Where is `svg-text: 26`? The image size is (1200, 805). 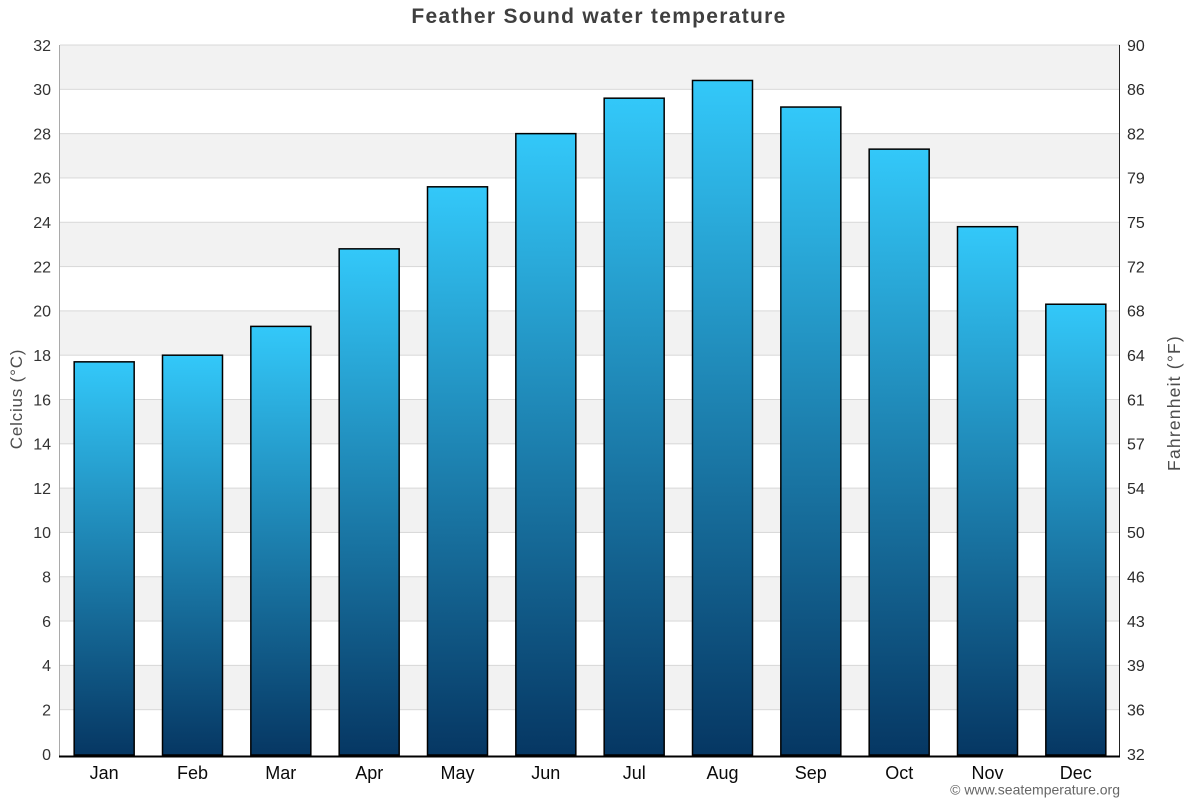
svg-text: 26 is located at coordinates (42, 179).